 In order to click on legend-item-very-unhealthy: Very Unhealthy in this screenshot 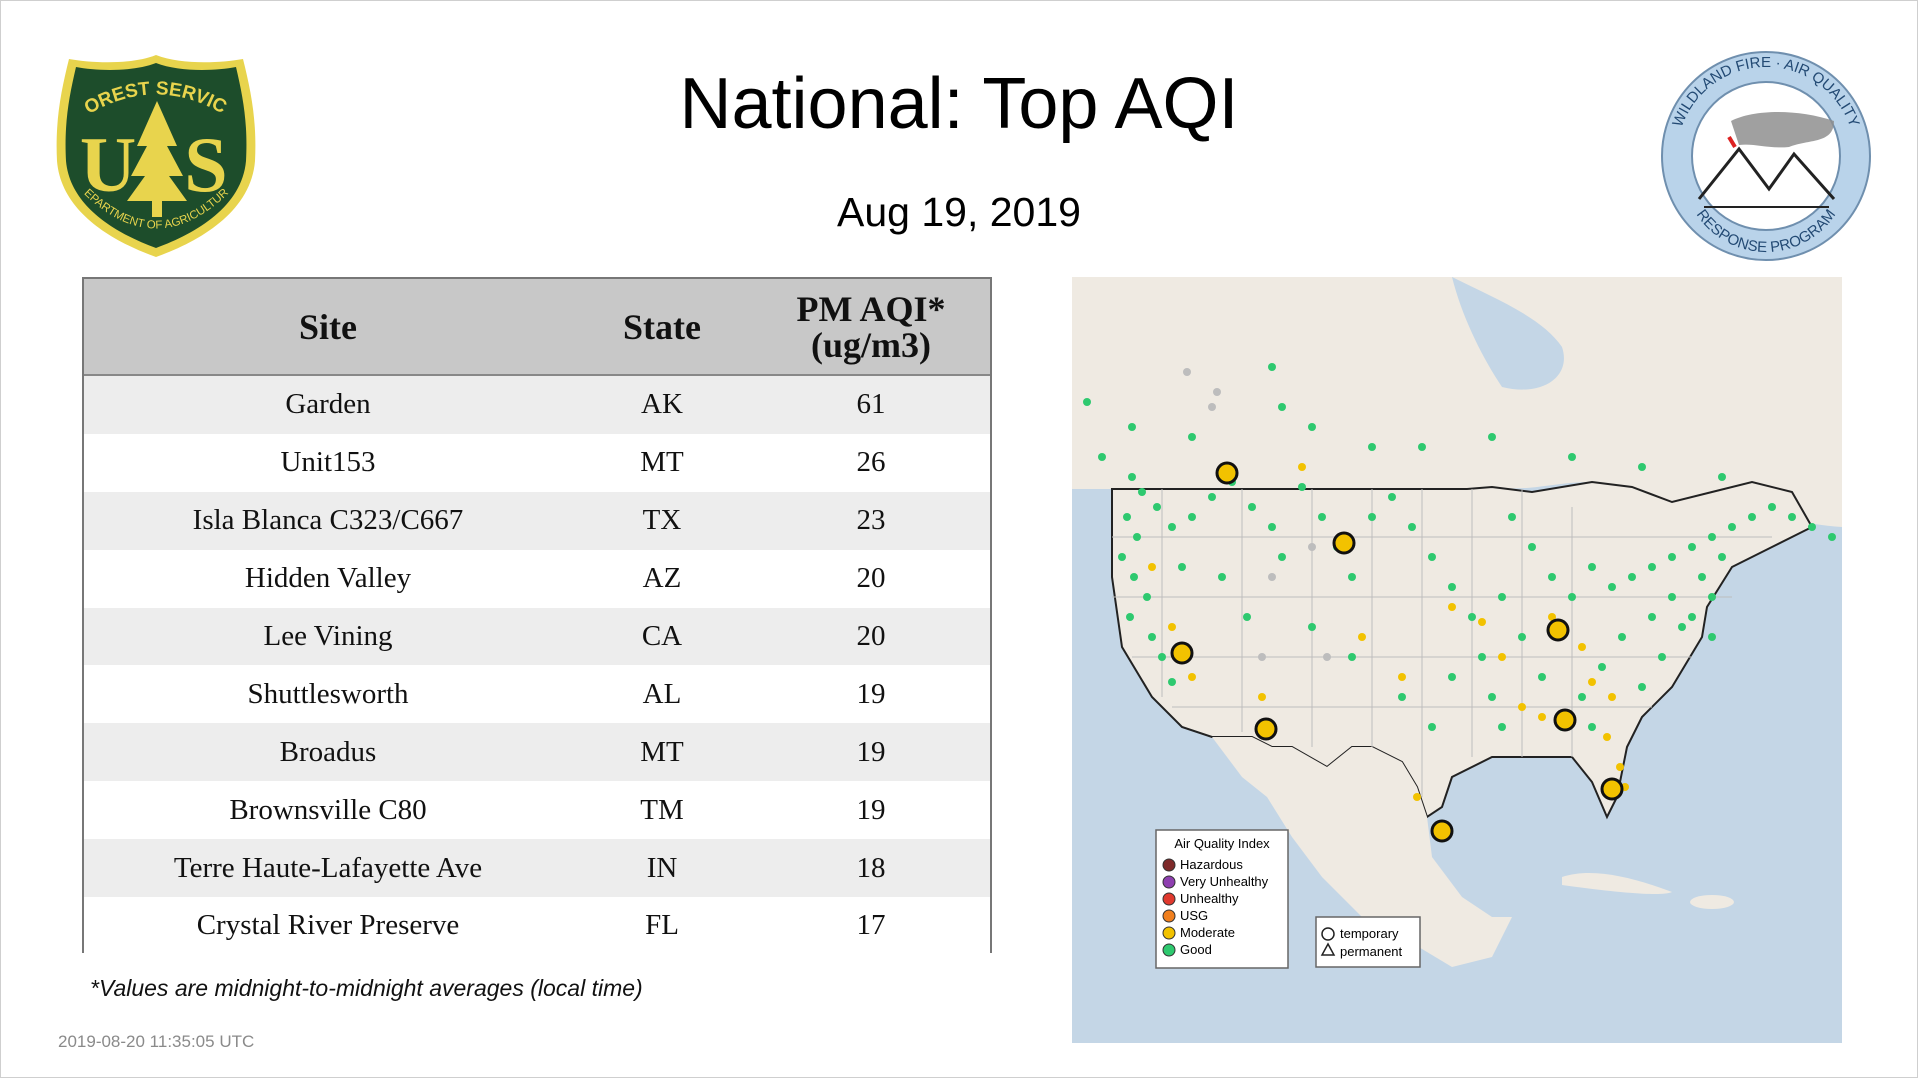, I will do `click(1224, 881)`.